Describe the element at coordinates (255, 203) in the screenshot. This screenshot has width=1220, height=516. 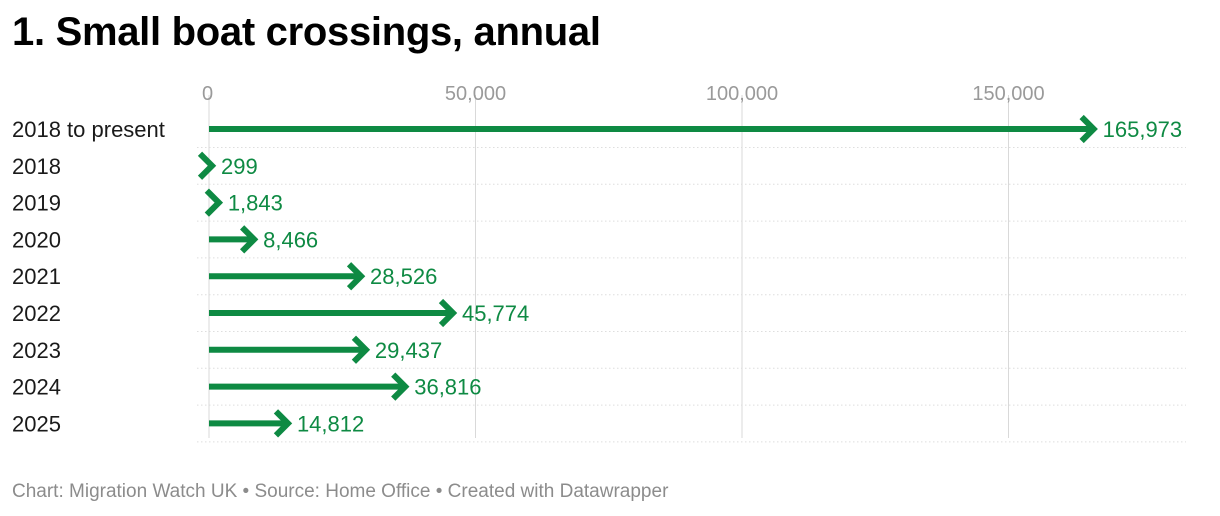
I see `value-label: 1,843` at that location.